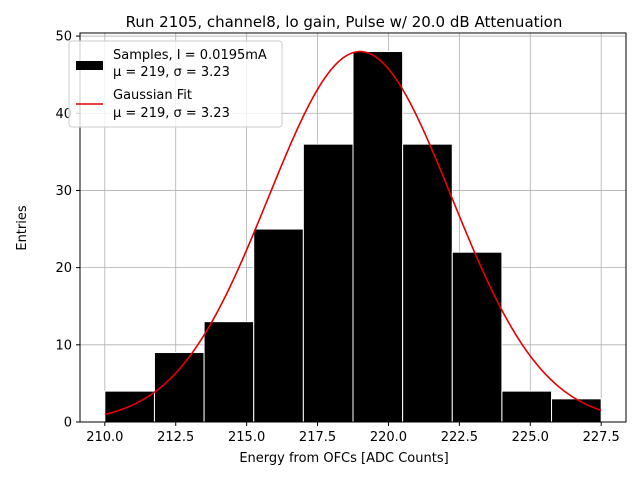  What do you see at coordinates (63, 37) in the screenshot?
I see `y-tick-label: 50` at bounding box center [63, 37].